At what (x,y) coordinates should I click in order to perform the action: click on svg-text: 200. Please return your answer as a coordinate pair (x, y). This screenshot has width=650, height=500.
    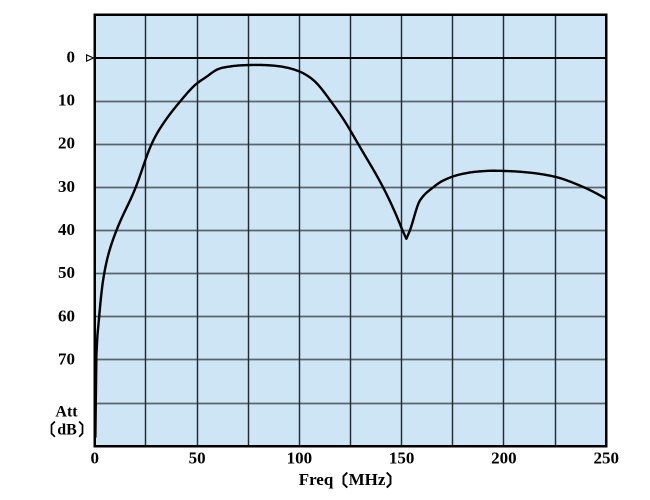
    Looking at the image, I should click on (504, 458).